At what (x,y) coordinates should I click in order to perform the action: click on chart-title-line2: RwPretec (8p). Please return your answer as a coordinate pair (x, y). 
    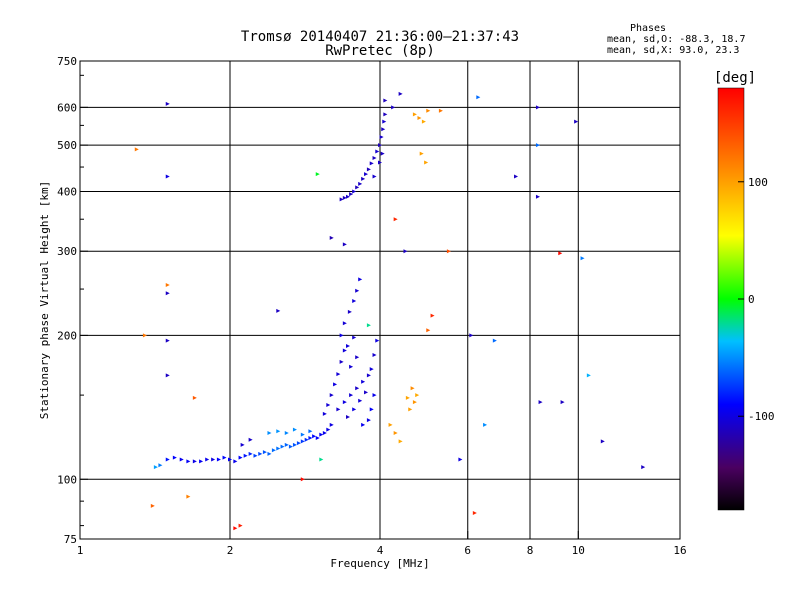
    Looking at the image, I should click on (380, 51).